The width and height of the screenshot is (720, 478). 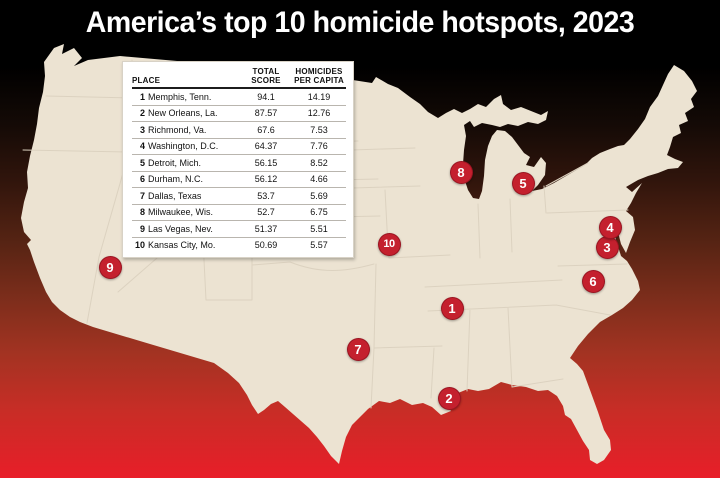 I want to click on place-cell: 1 Memphis, Tenn., so click(x=187, y=96).